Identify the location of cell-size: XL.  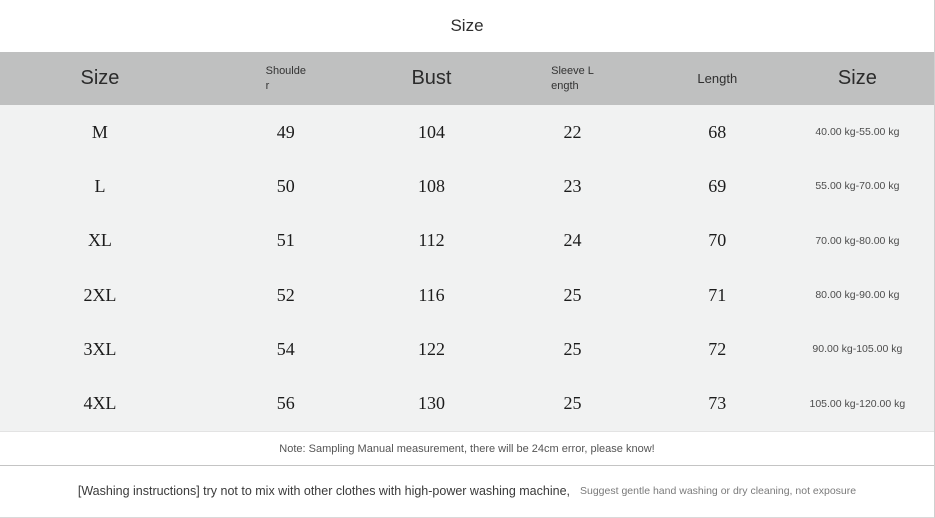
(99, 240).